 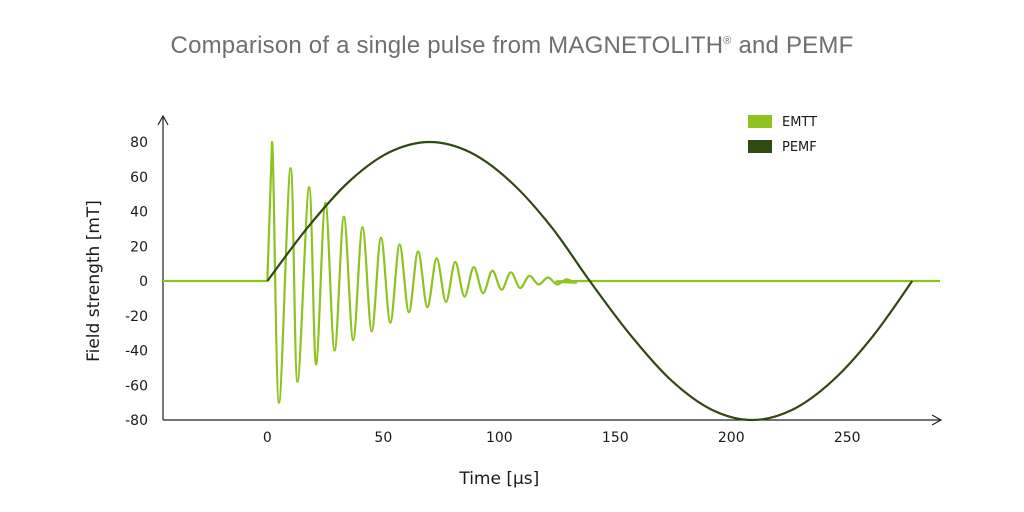 What do you see at coordinates (727, 41) in the screenshot?
I see `registered-mark: ®` at bounding box center [727, 41].